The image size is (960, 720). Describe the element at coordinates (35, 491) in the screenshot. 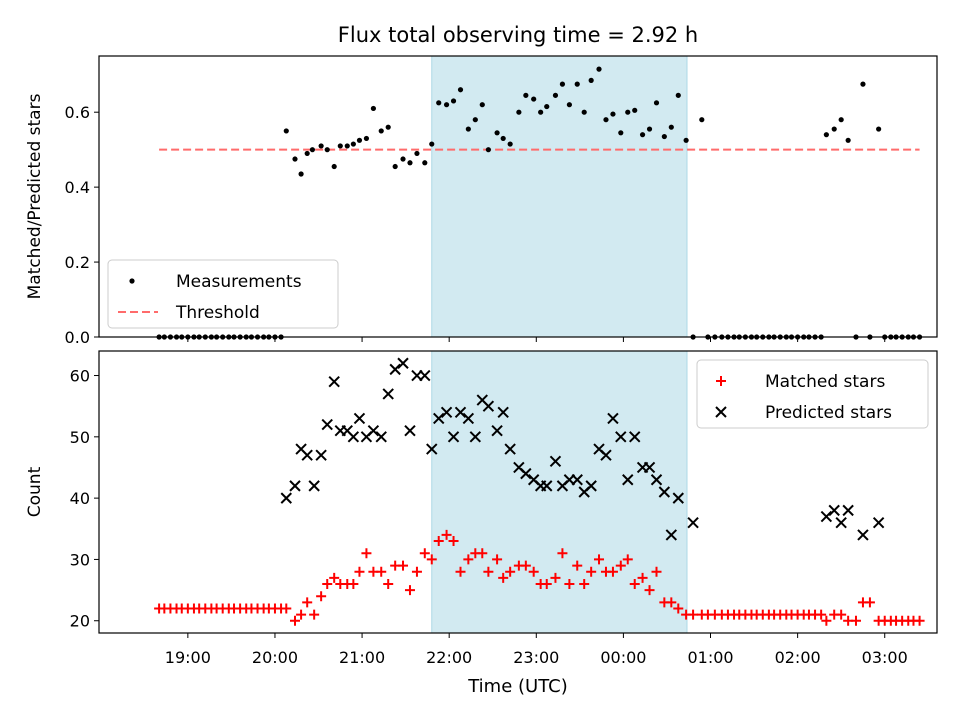

I see `y-axis-label: Count` at that location.